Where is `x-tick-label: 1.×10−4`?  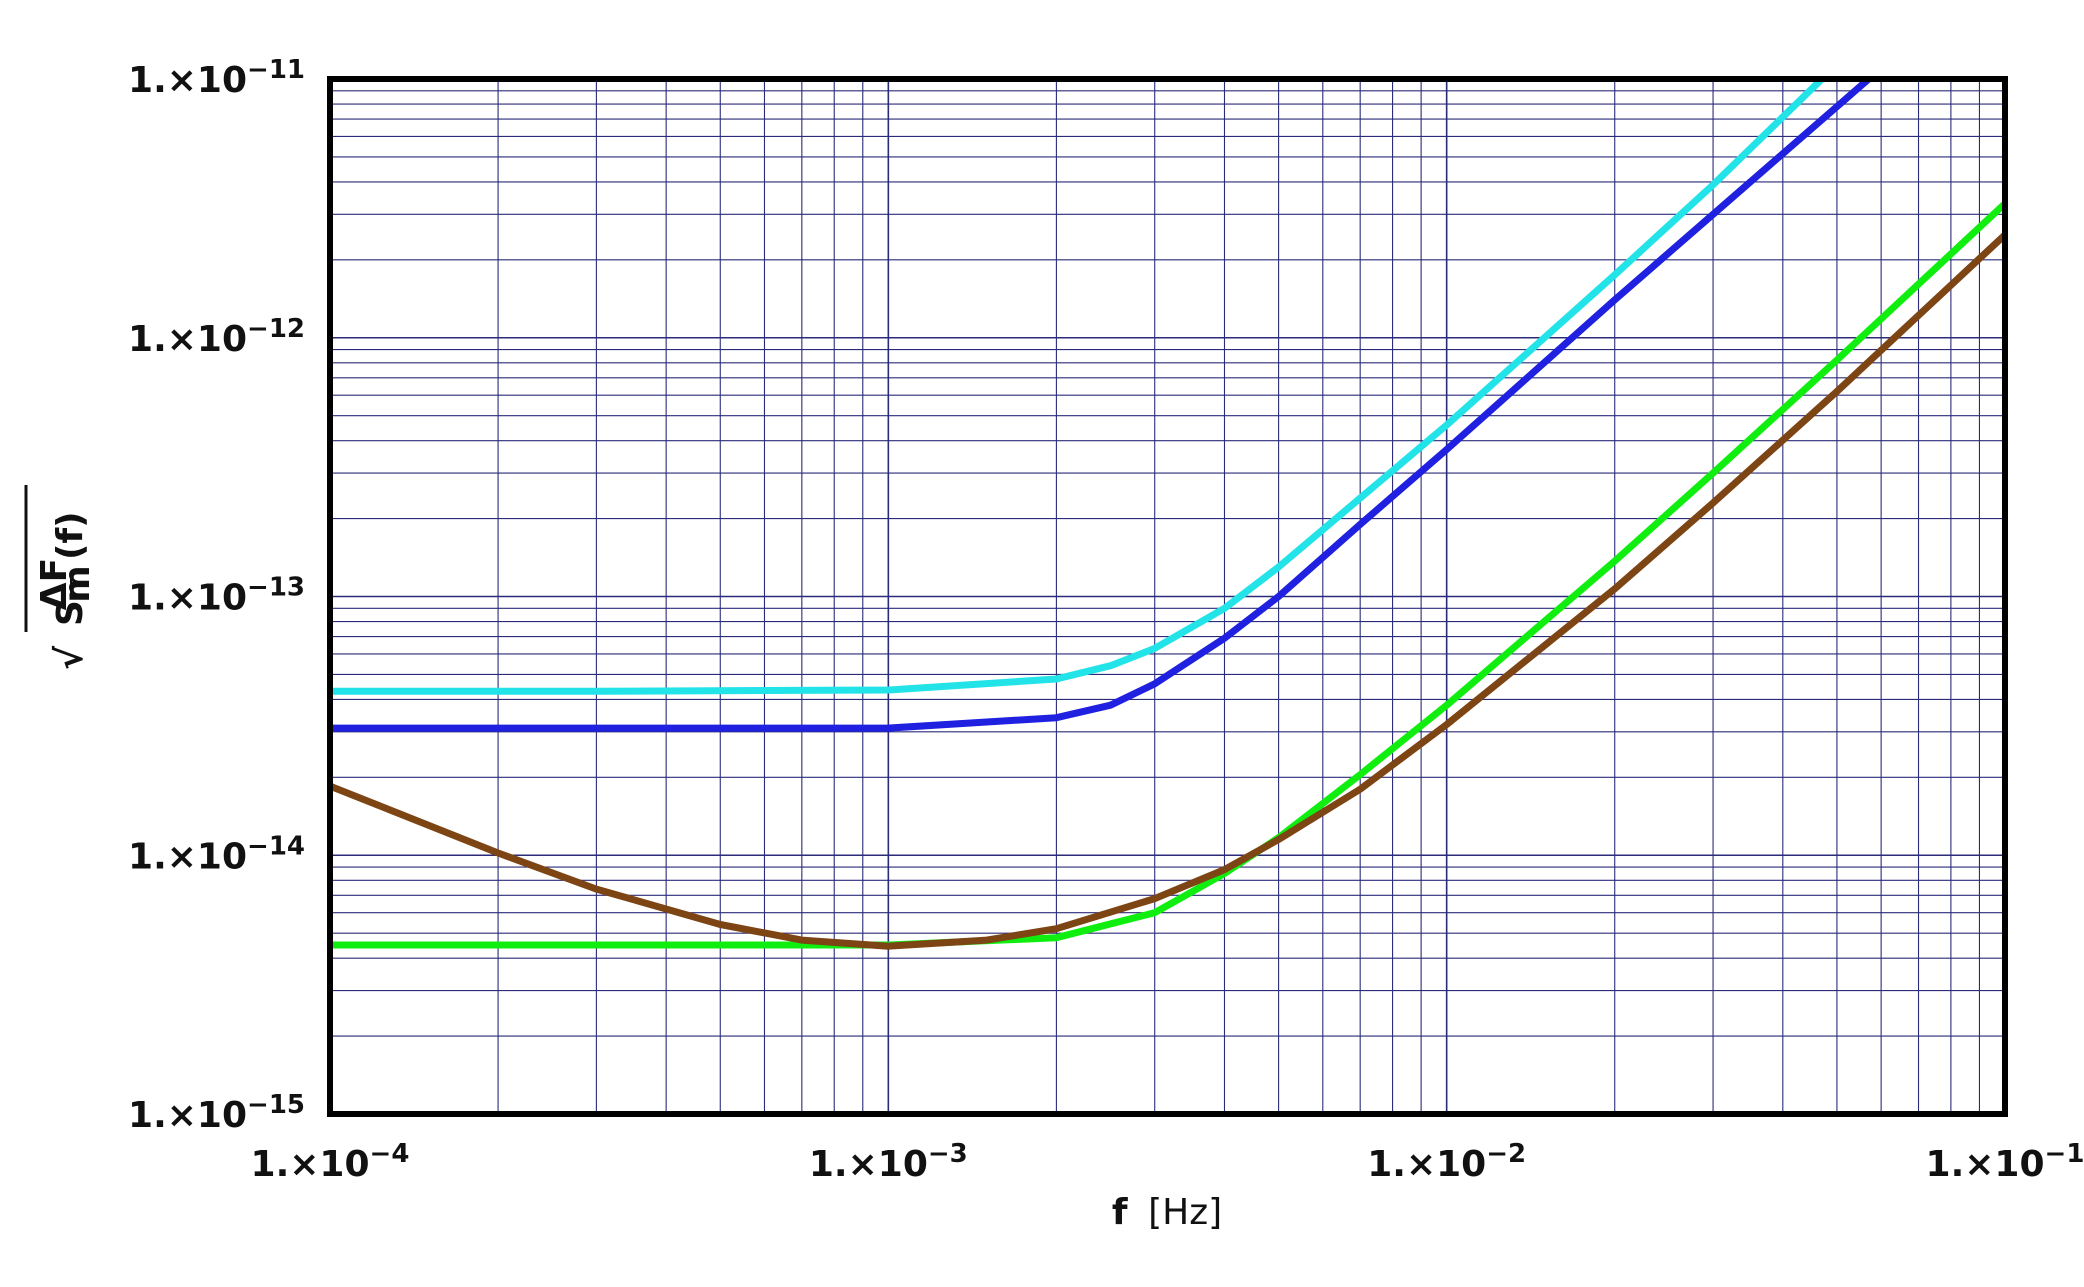
x-tick-label: 1.×10−4 is located at coordinates (330, 1162).